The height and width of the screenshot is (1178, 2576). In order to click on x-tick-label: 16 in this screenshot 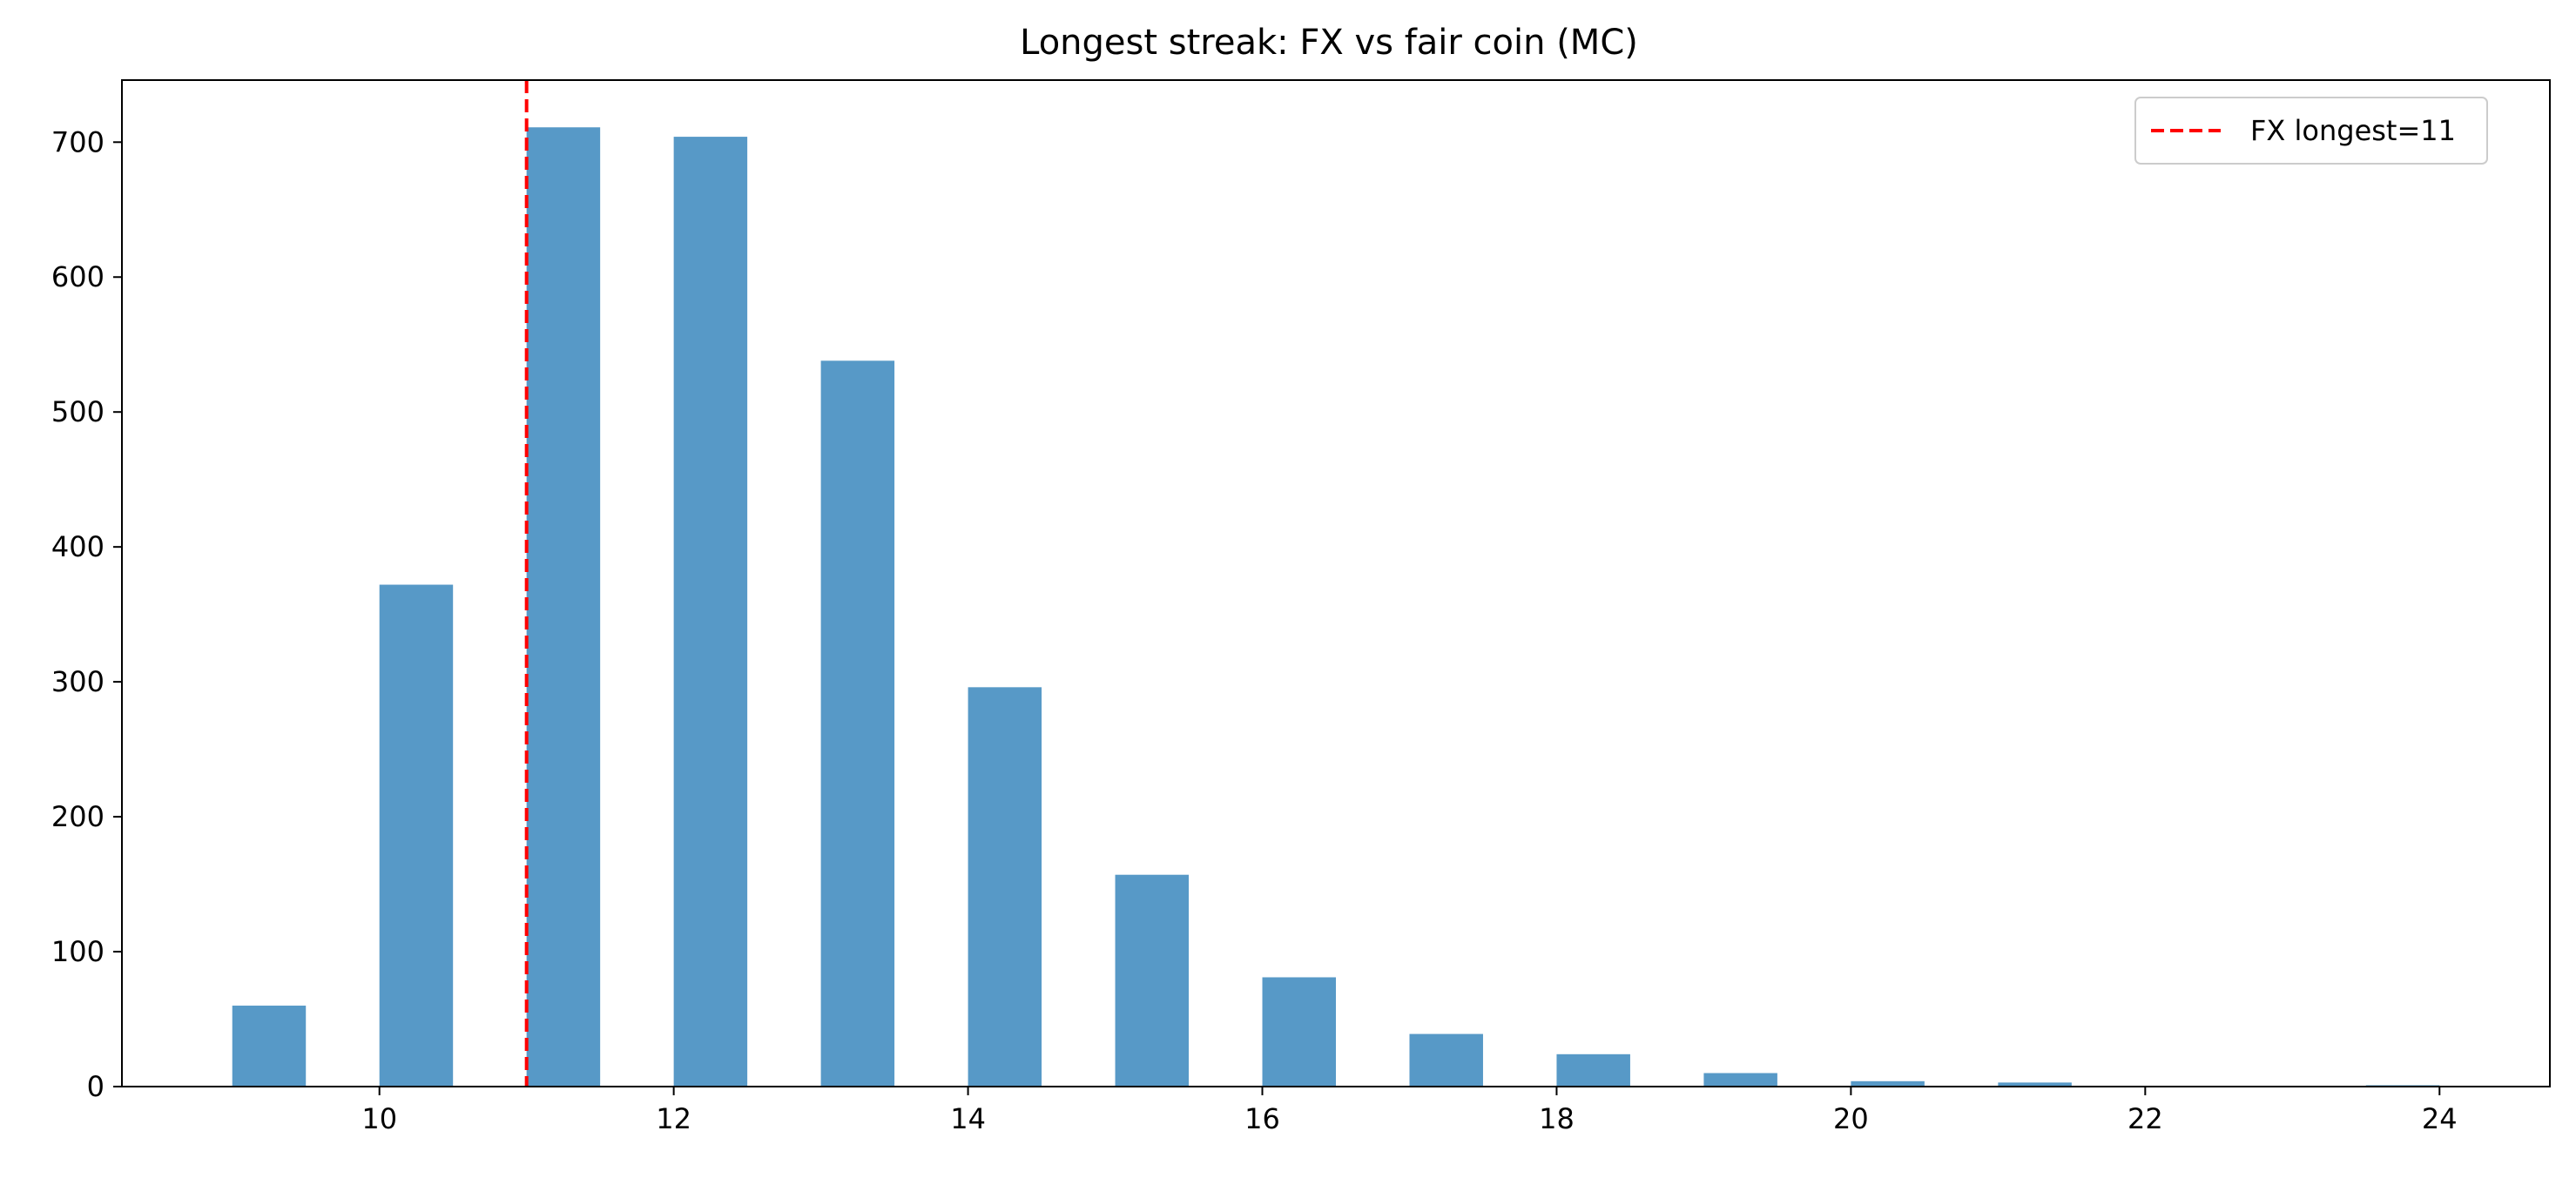, I will do `click(1262, 1118)`.